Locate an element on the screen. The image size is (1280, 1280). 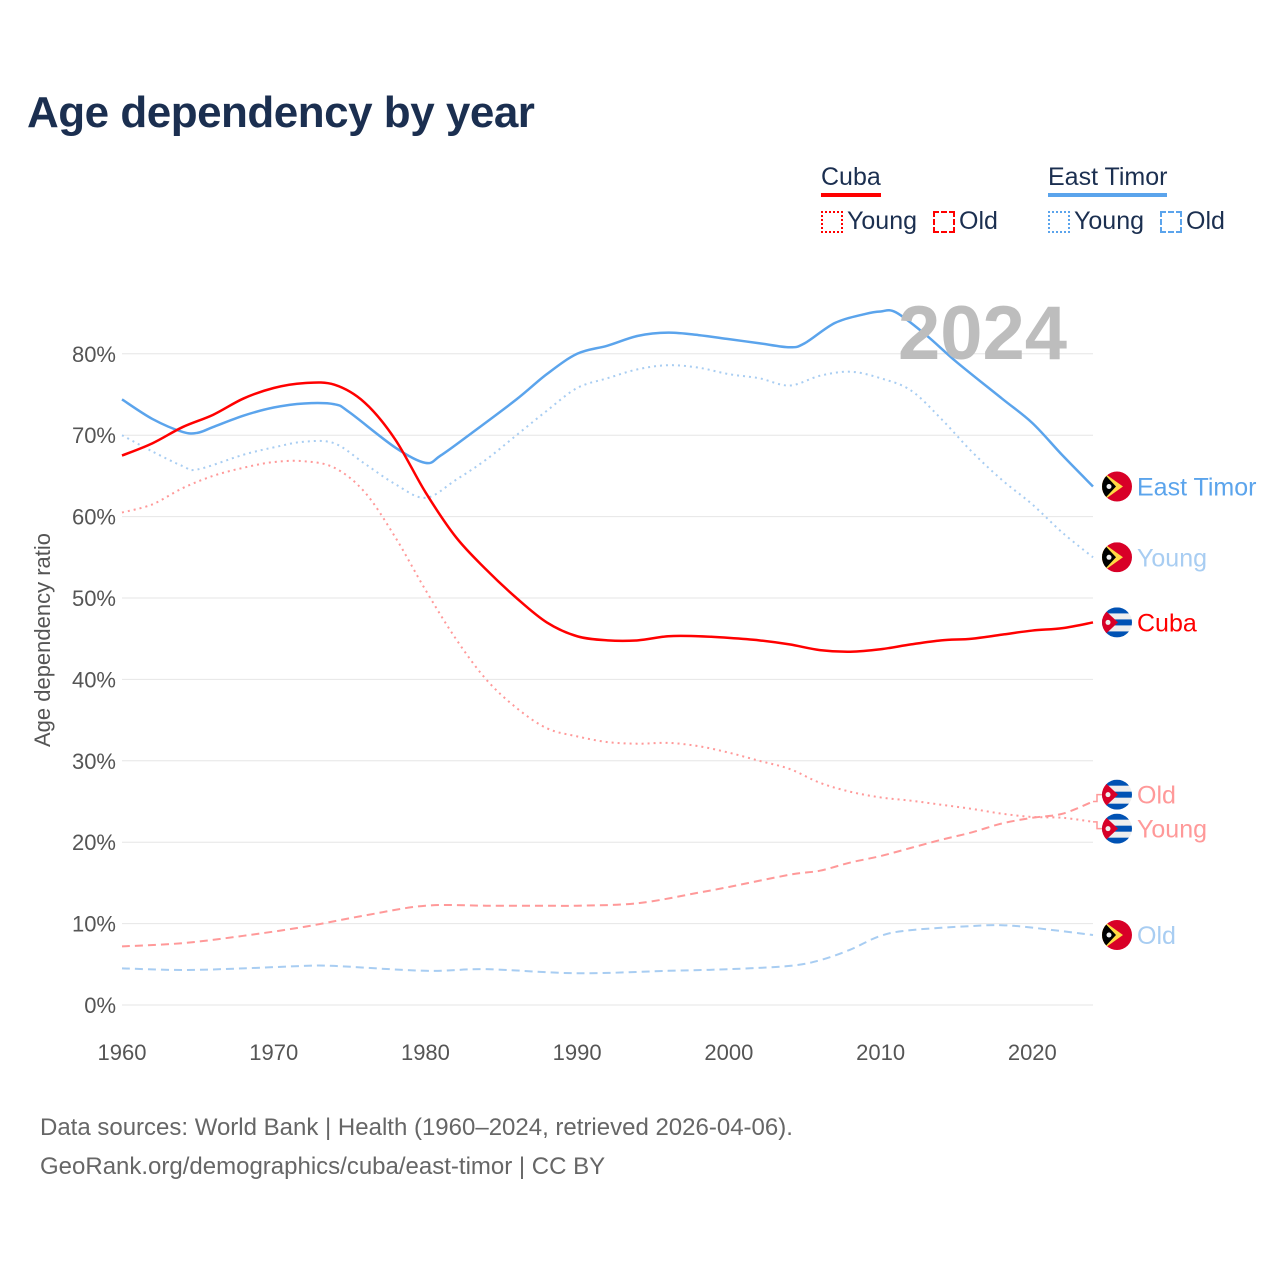
series-line-east-timor is located at coordinates (607, 398).